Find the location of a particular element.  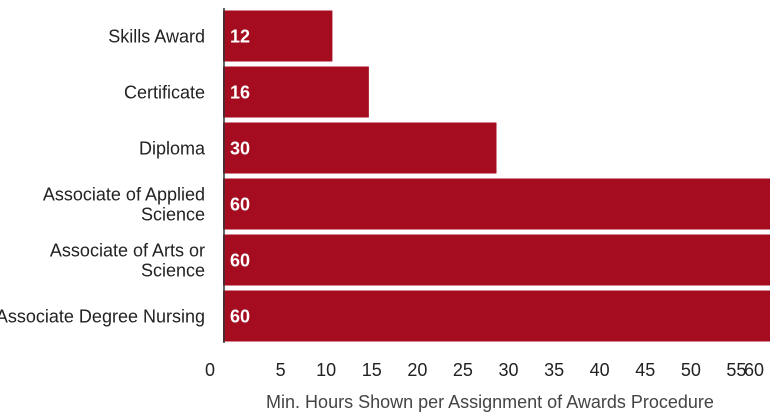

x-tick-label-15: 15 is located at coordinates (372, 370).